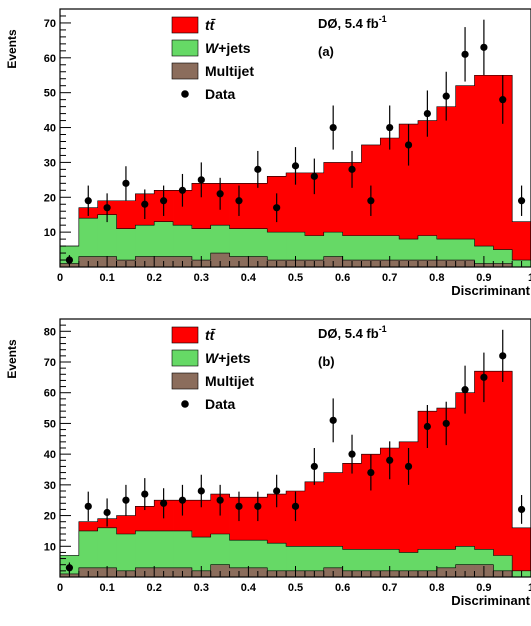 The height and width of the screenshot is (626, 531). Describe the element at coordinates (50, 486) in the screenshot. I see `ytick-label: 30` at that location.